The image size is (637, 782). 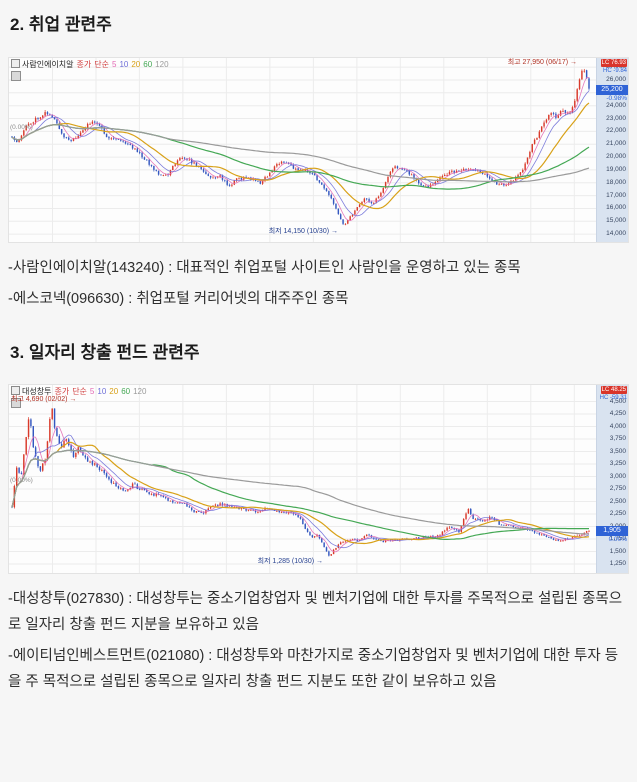 I want to click on price-tick-label: 1,250, so click(x=617, y=563).